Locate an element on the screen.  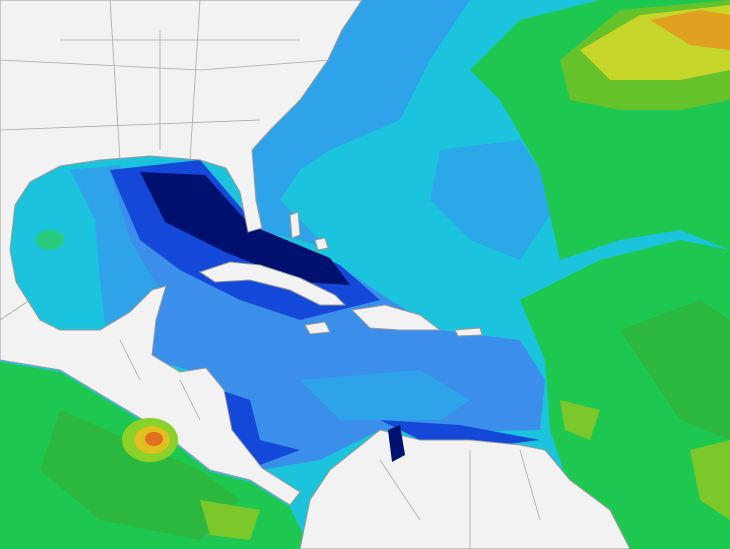
island-cuba is located at coordinates (272, 283).